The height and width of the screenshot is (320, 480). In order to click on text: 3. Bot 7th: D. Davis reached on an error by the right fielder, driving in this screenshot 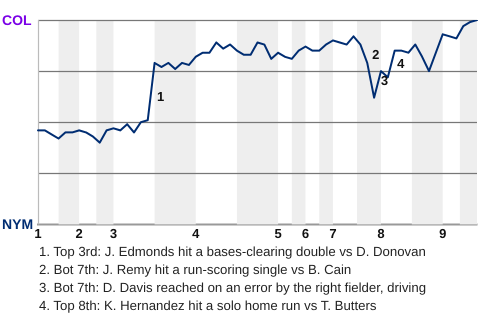, I will do `click(232, 288)`.